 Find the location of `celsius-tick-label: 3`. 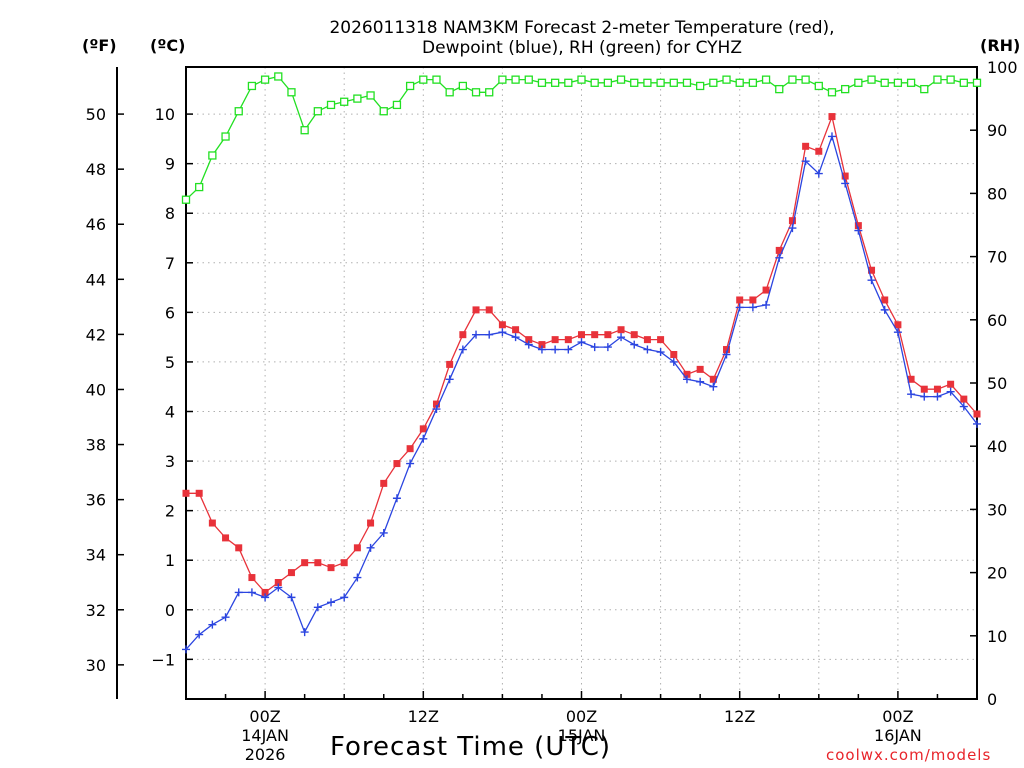

celsius-tick-label: 3 is located at coordinates (170, 461).